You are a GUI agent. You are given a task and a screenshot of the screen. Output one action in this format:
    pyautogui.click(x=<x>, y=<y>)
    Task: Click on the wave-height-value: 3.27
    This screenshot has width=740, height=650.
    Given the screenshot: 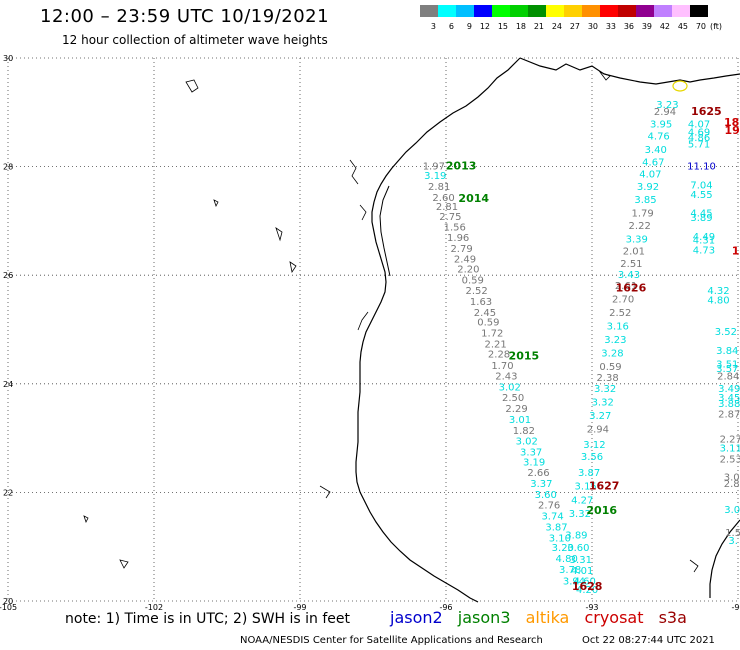 What is the action you would take?
    pyautogui.click(x=600, y=416)
    